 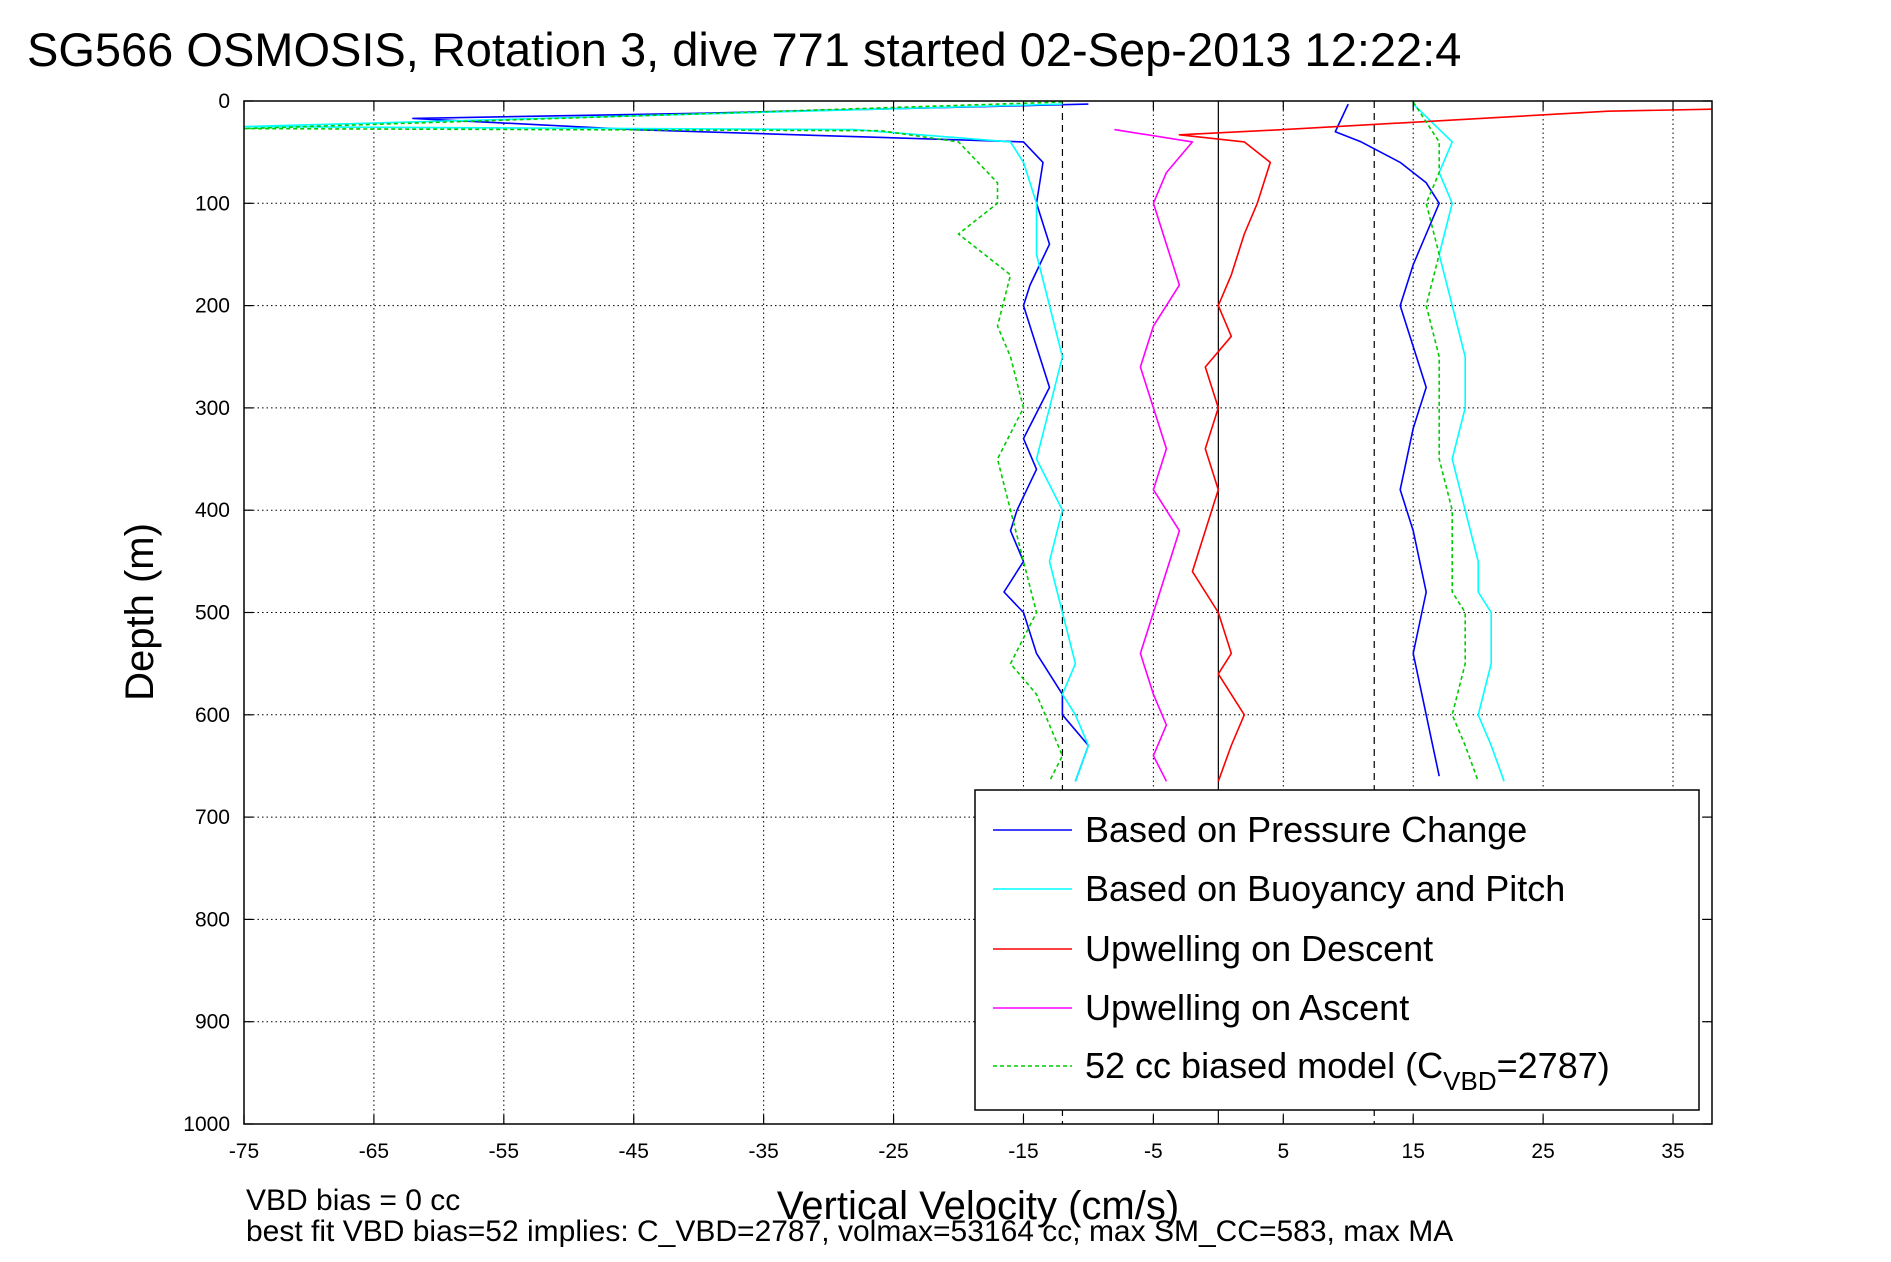 What do you see at coordinates (212, 510) in the screenshot?
I see `y-tick-label: 400` at bounding box center [212, 510].